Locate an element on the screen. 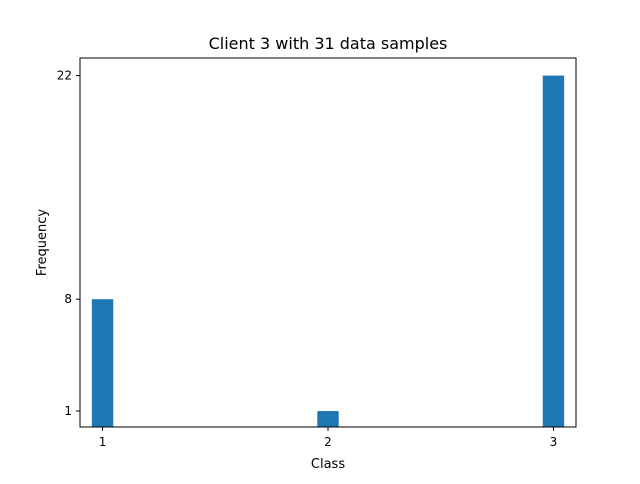  y-tick-label: 8 is located at coordinates (68, 299).